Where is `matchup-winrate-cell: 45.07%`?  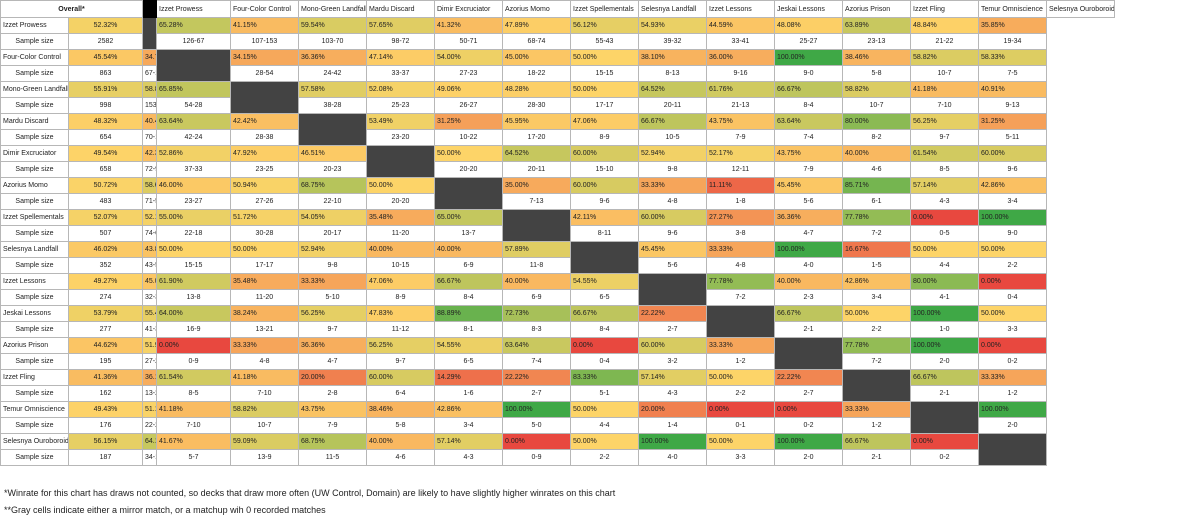 matchup-winrate-cell: 45.07% is located at coordinates (149, 281).